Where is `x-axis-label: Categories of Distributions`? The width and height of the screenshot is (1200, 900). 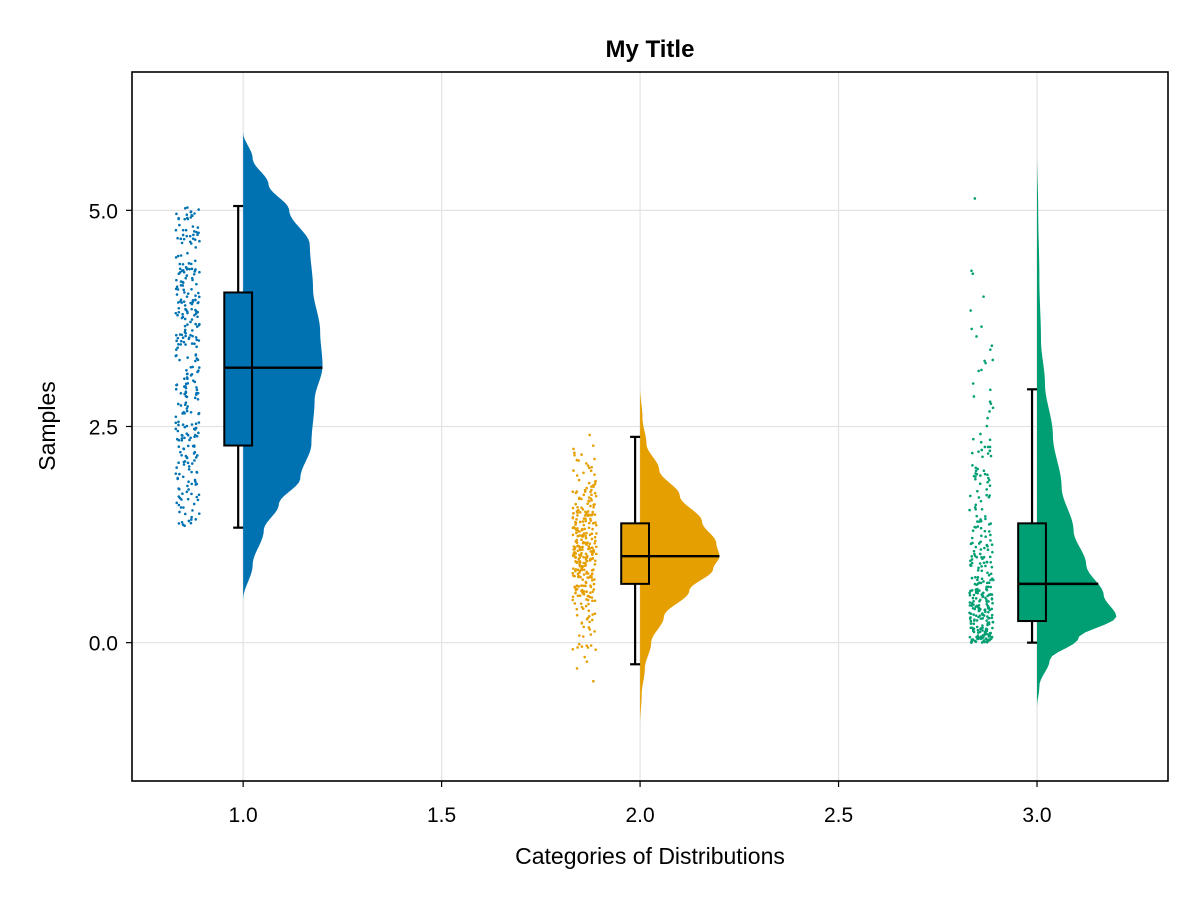 x-axis-label: Categories of Distributions is located at coordinates (650, 856).